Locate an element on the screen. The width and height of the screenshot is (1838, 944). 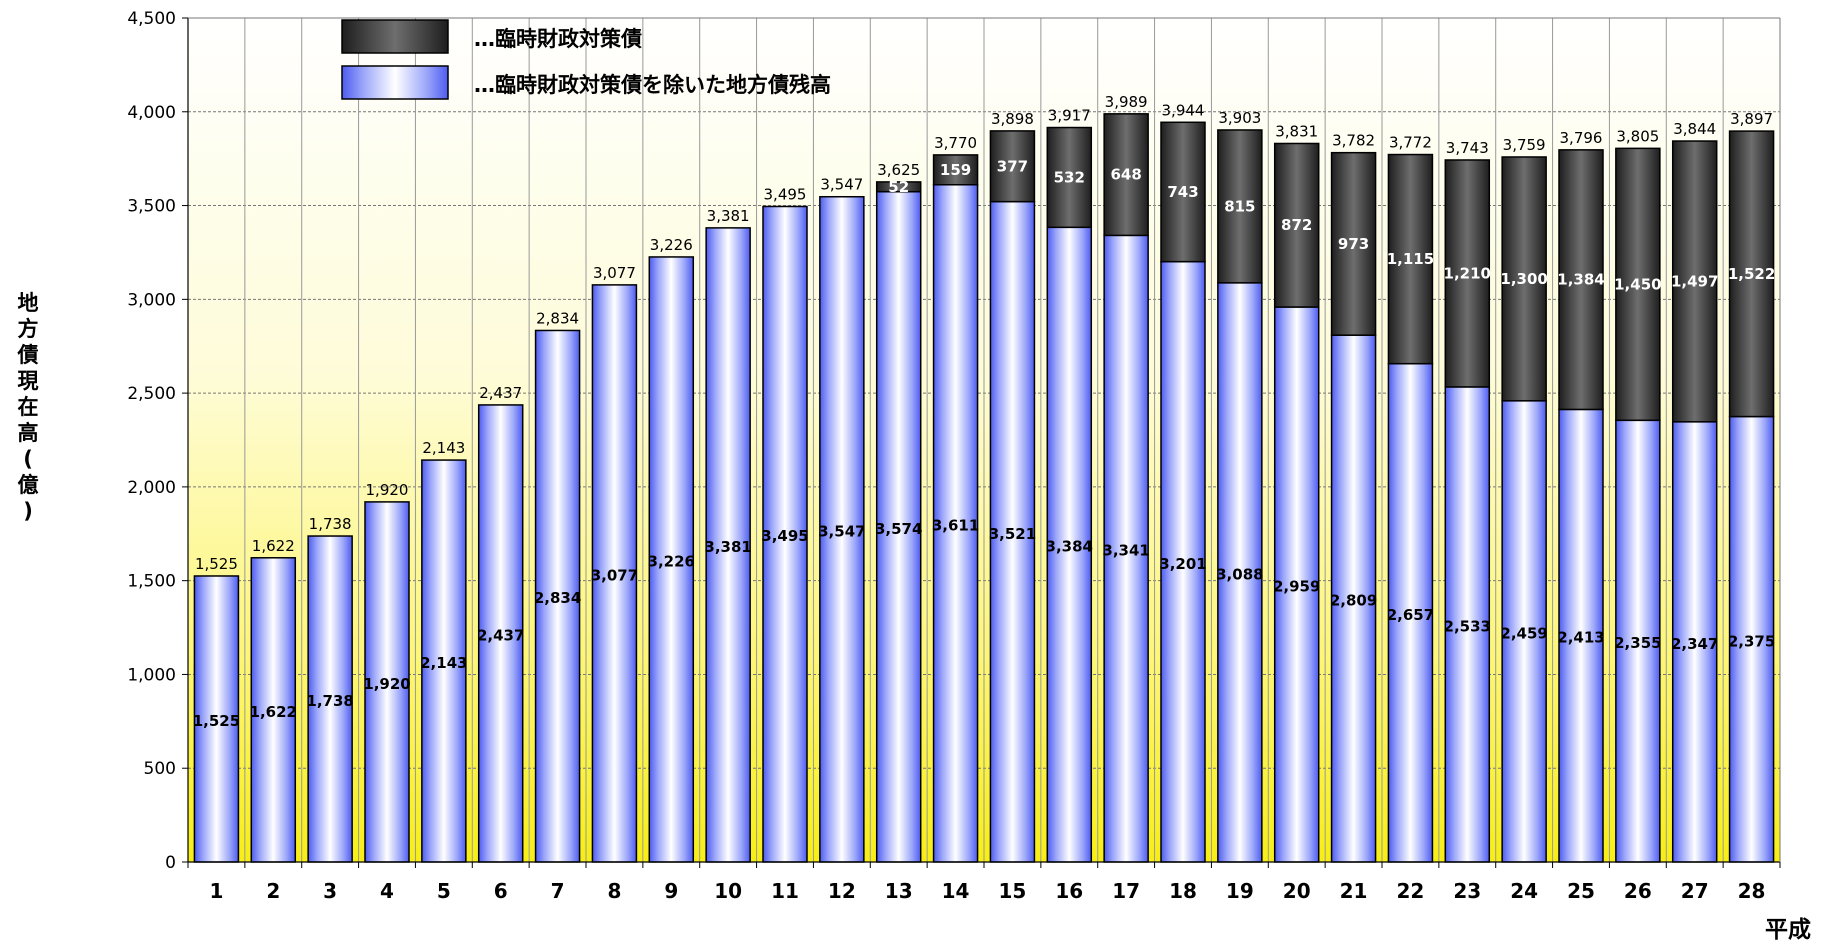
x-tick-label: 10 is located at coordinates (728, 891).